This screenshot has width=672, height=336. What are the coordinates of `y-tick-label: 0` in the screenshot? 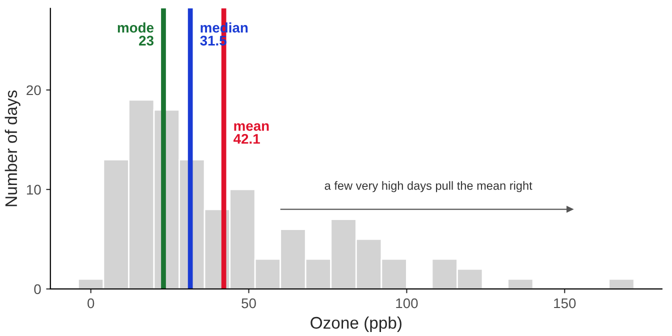 It's located at (37, 289).